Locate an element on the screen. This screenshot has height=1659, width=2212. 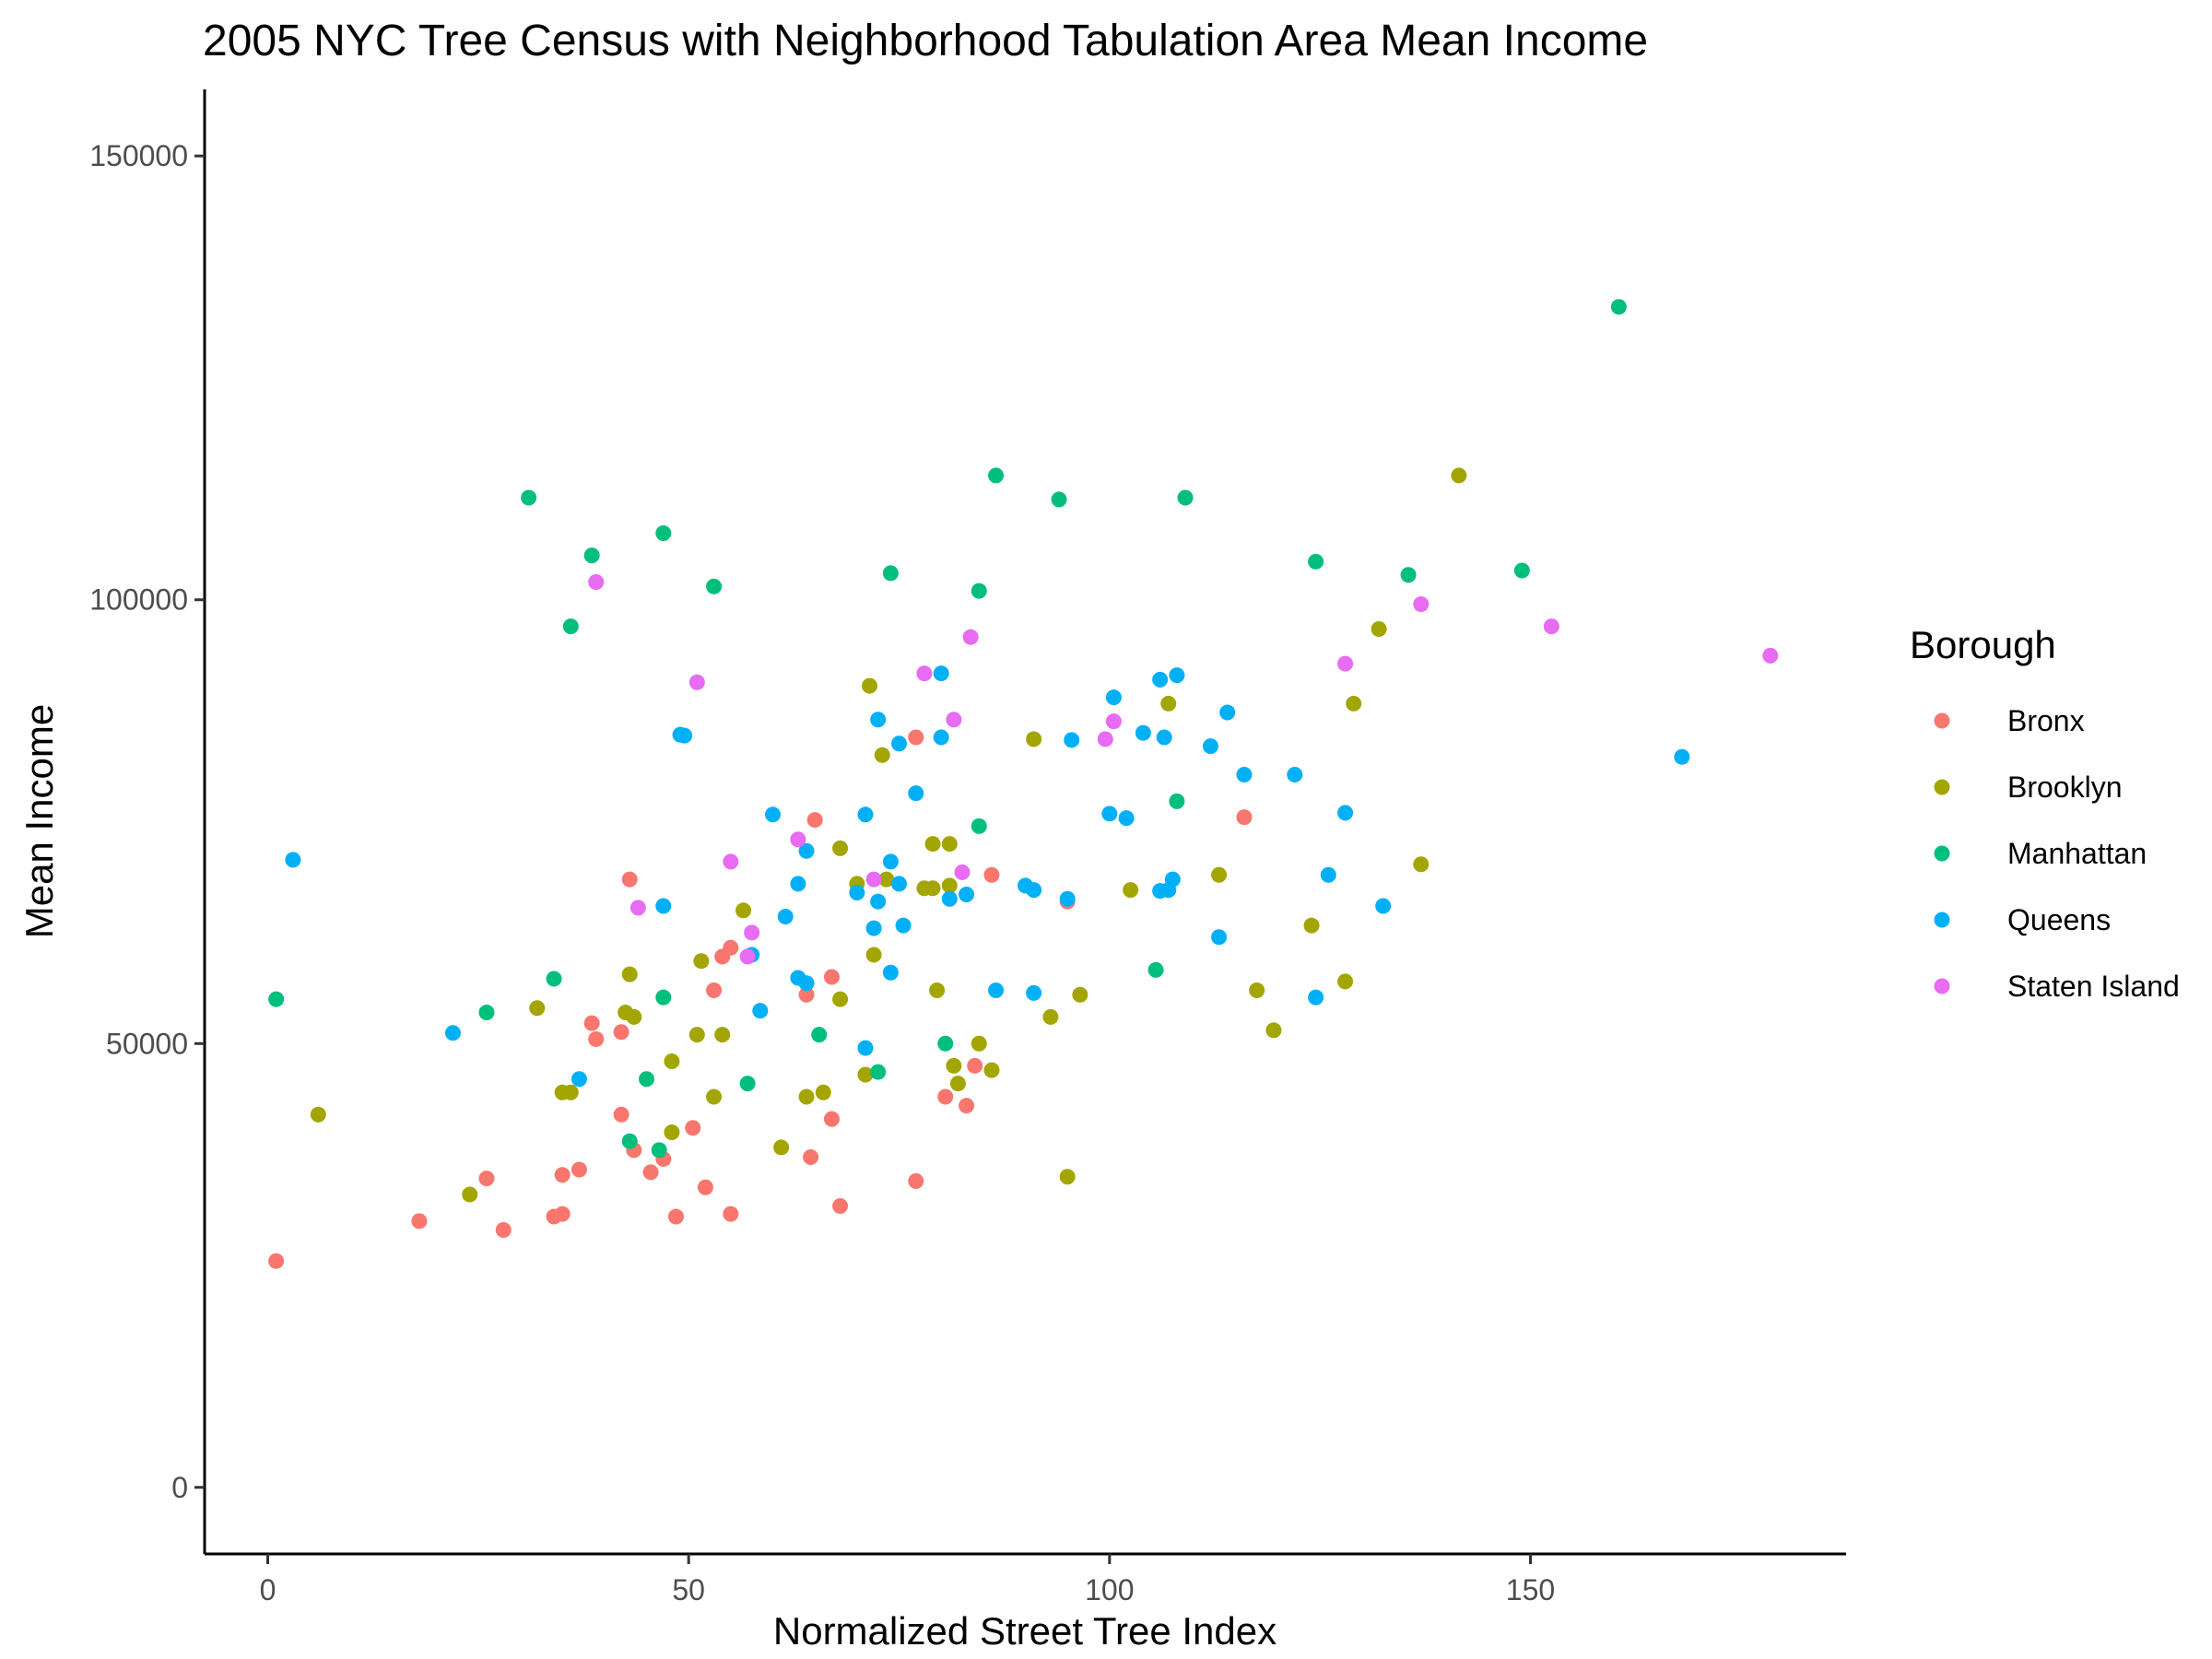
y-axis-ticks: 0 50000 100000 150000 is located at coordinates (147, 821).